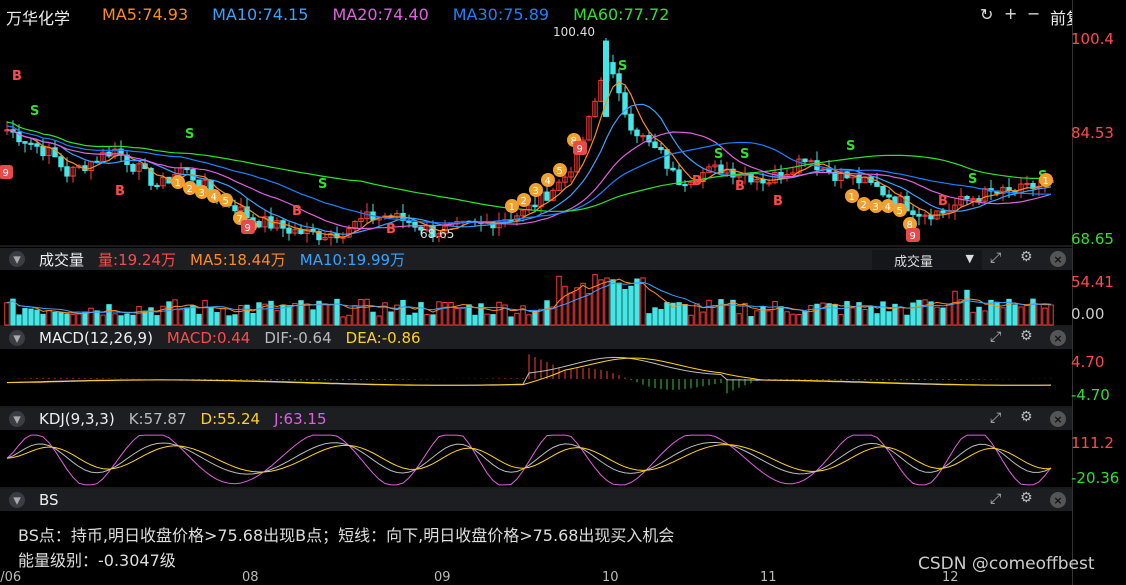  Describe the element at coordinates (536, 500) in the screenshot. I see `bs-panel-header: ▾ BS` at that location.